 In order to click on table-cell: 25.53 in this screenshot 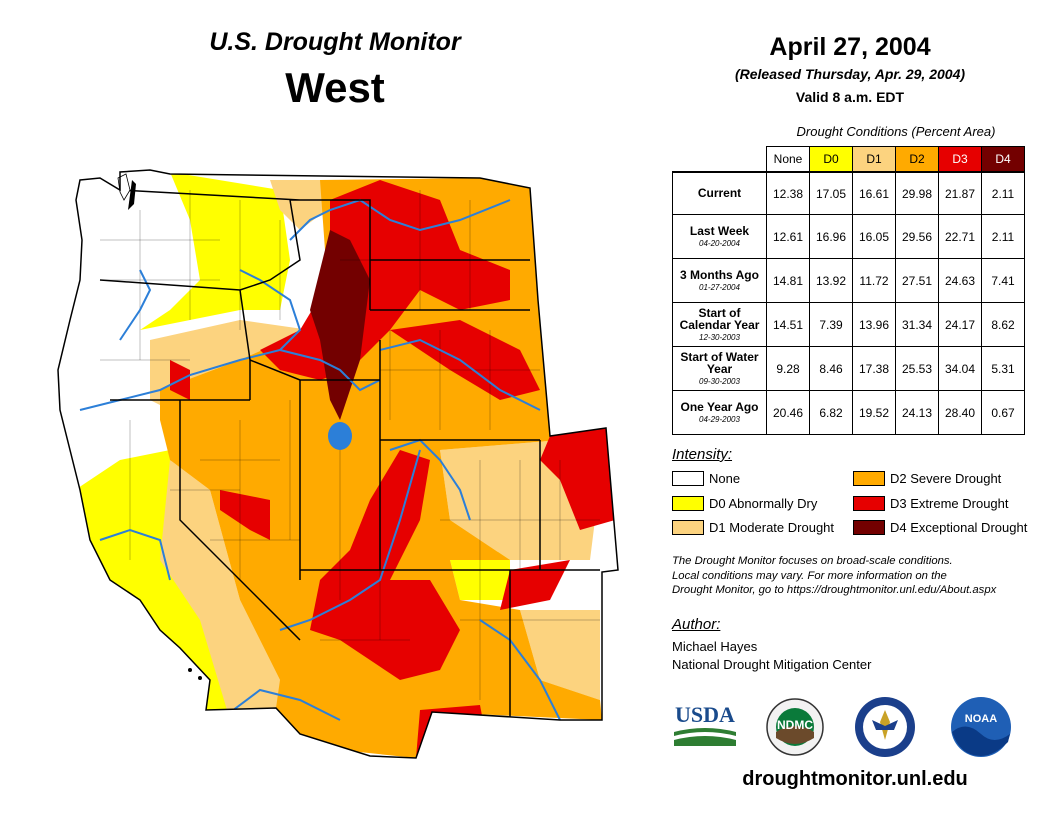, I will do `click(917, 368)`.